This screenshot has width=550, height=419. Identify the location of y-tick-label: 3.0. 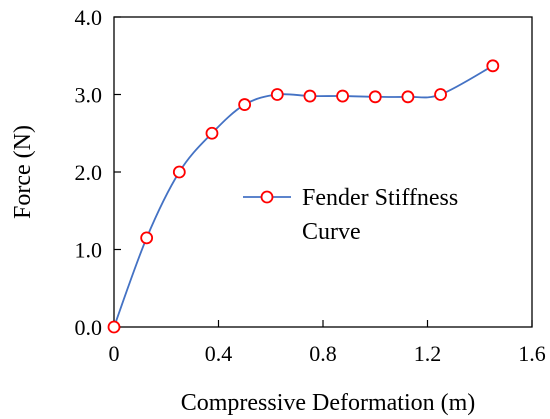
(89, 95).